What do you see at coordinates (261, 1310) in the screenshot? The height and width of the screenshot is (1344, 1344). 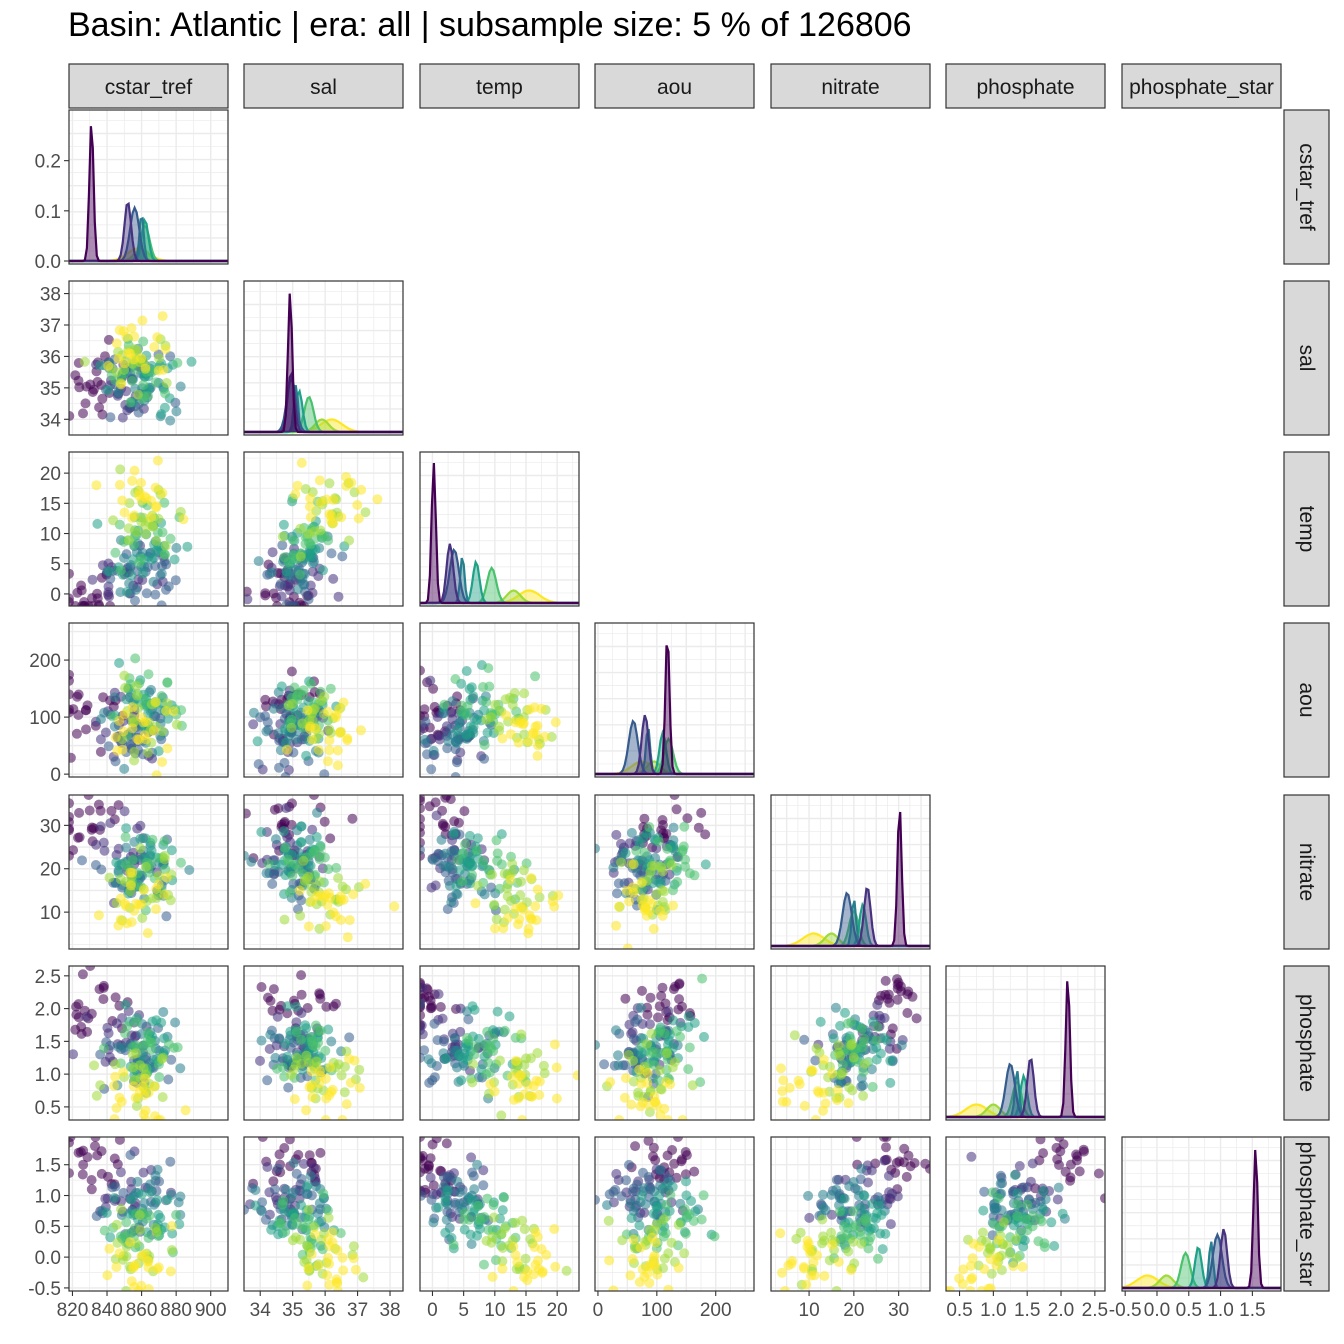 I see `x-tick-label-sal: 34` at bounding box center [261, 1310].